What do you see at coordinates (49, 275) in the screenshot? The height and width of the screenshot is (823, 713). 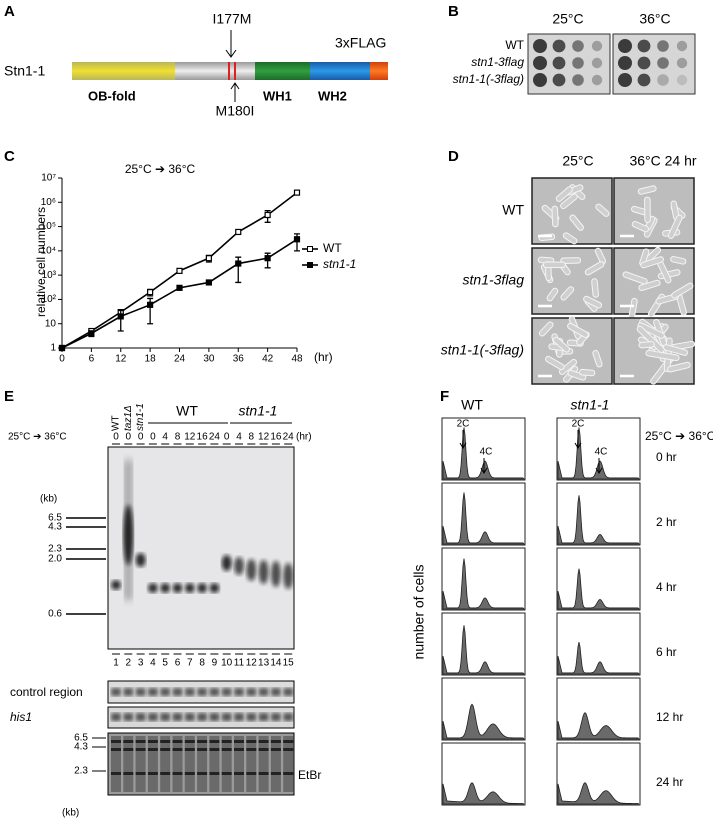 I see `y-tick-label: 10³` at bounding box center [49, 275].